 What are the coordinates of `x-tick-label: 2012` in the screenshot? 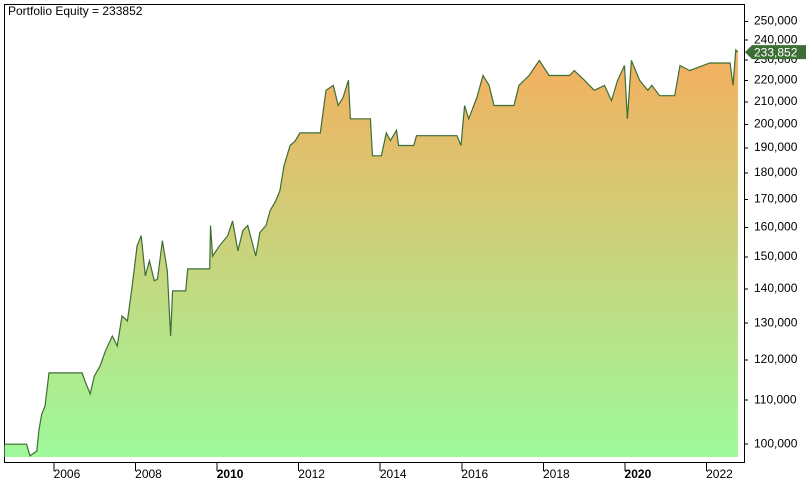 It's located at (311, 474).